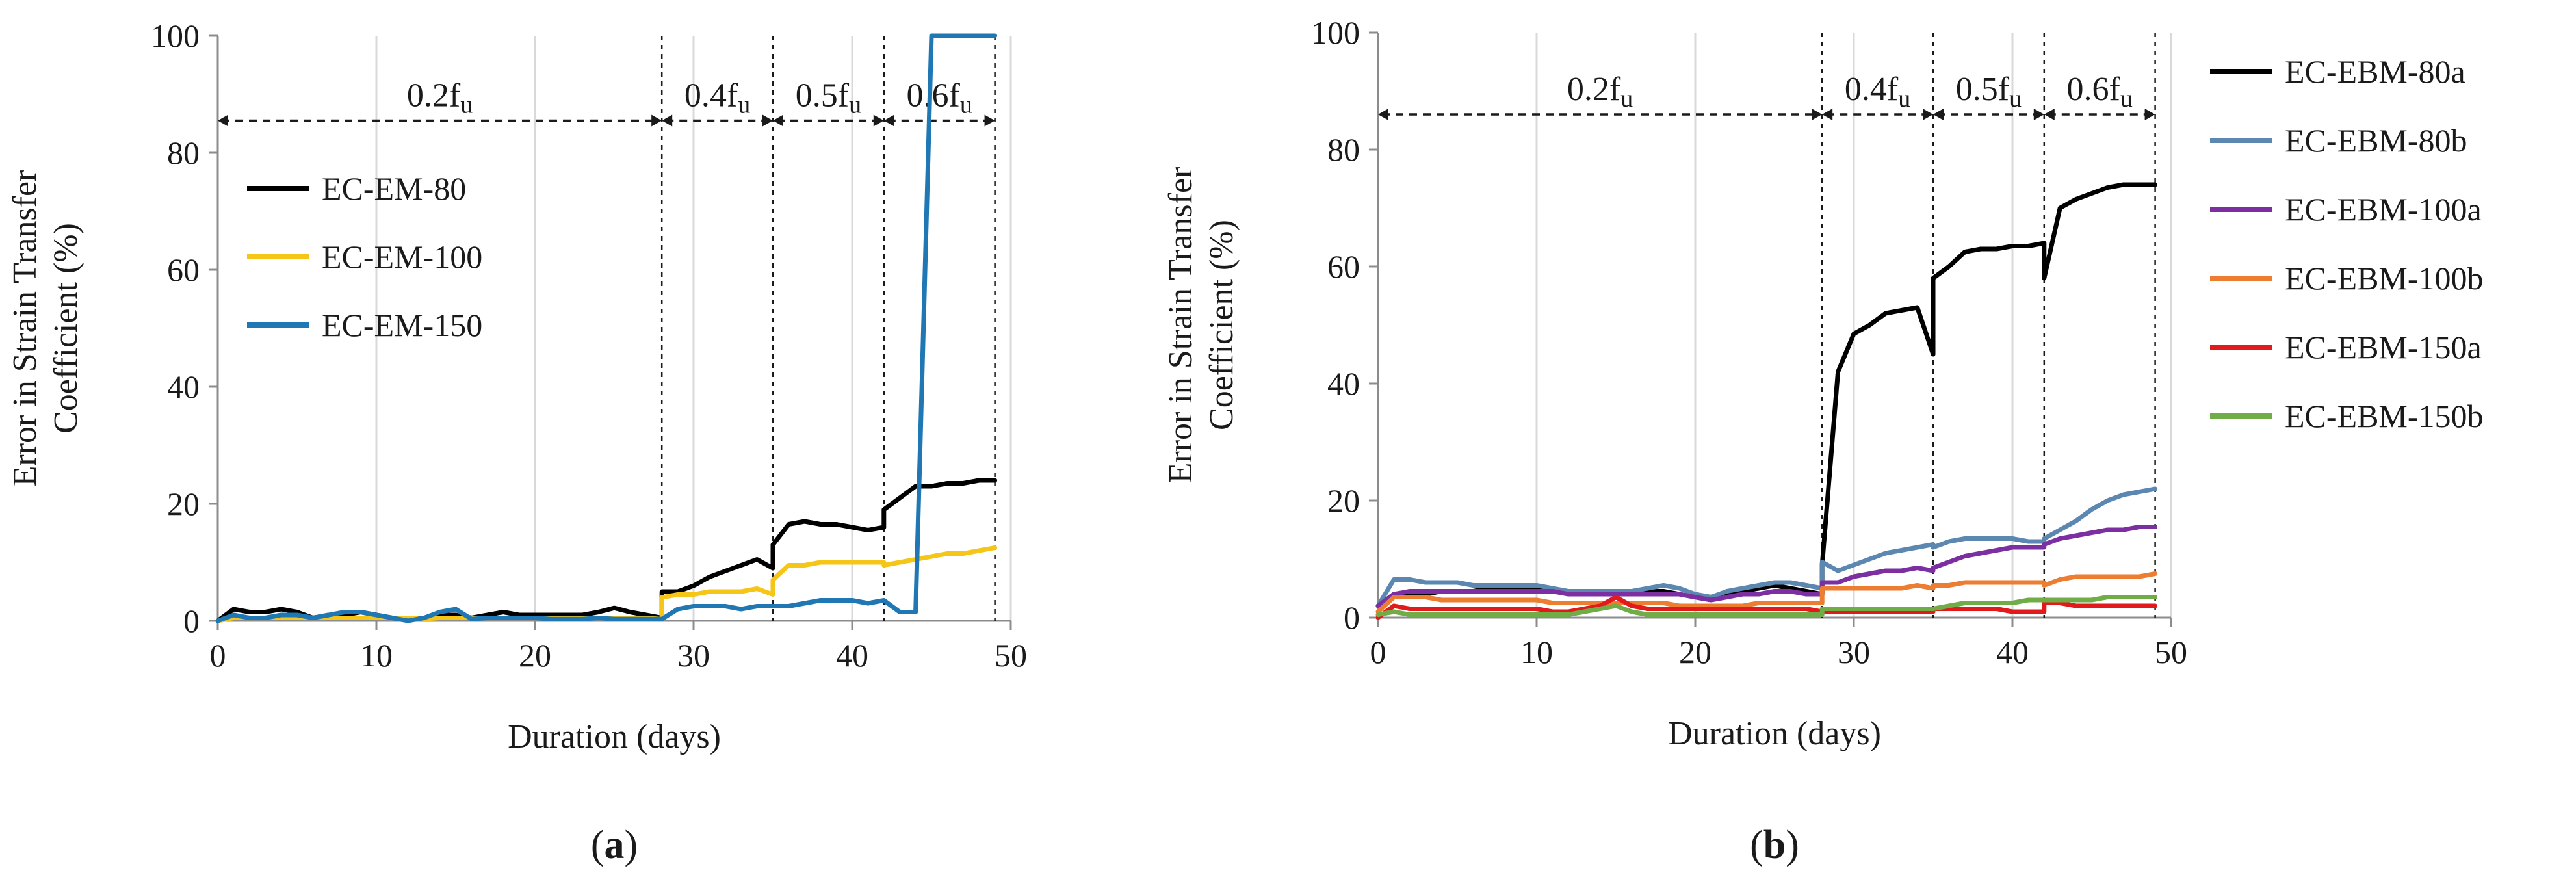 This screenshot has width=2576, height=888. What do you see at coordinates (402, 257) in the screenshot?
I see `legend-label: EC-EM-100` at bounding box center [402, 257].